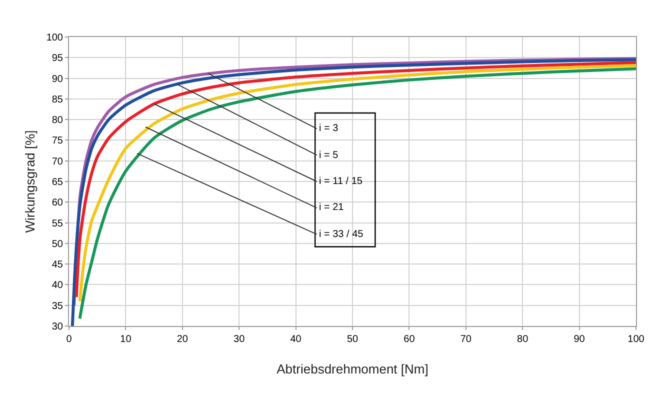  I want to click on x-tick-label: 70, so click(466, 339).